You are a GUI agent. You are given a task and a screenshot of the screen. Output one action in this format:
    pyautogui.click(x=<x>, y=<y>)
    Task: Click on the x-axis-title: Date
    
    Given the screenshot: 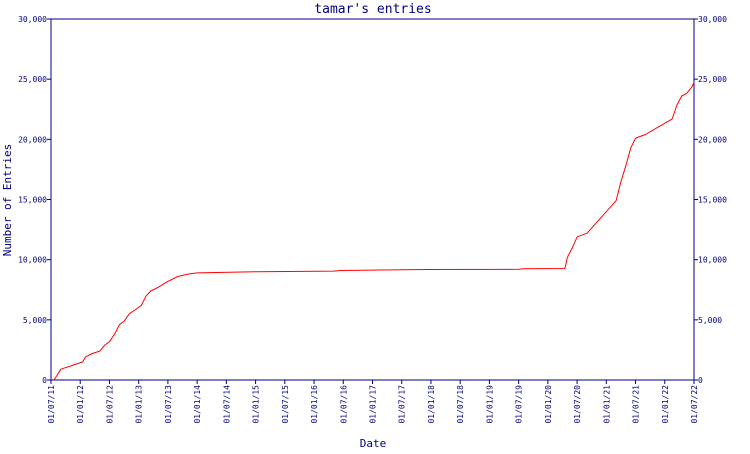 What is the action you would take?
    pyautogui.click(x=373, y=443)
    